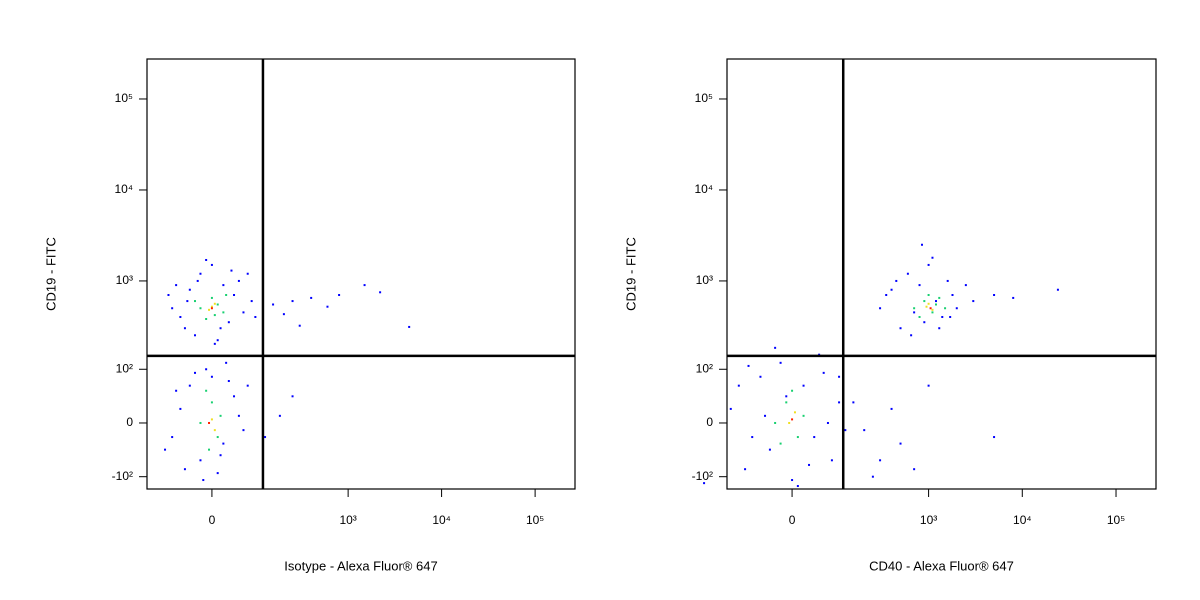  Describe the element at coordinates (1022, 520) in the screenshot. I see `x-tick-label: 10⁴` at that location.